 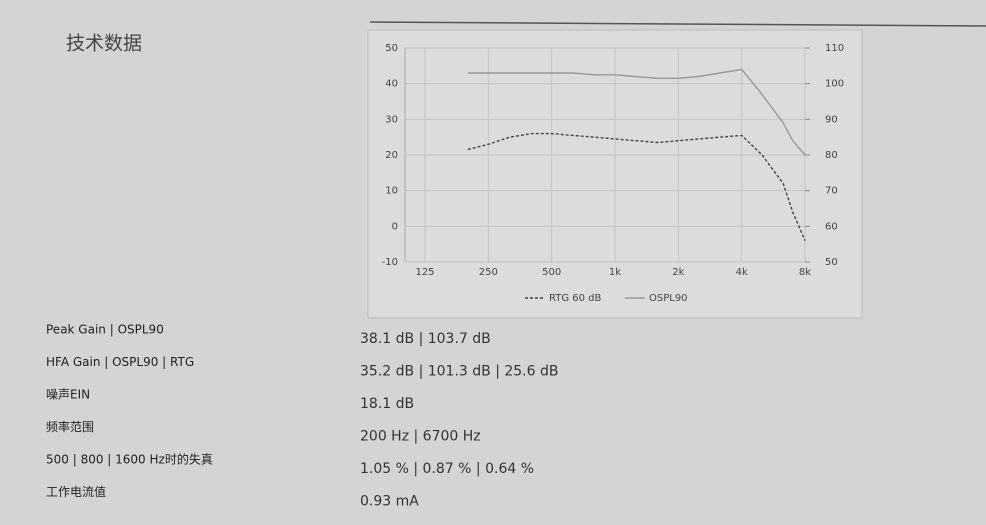 I want to click on y-tick-label: 20, so click(x=391, y=155).